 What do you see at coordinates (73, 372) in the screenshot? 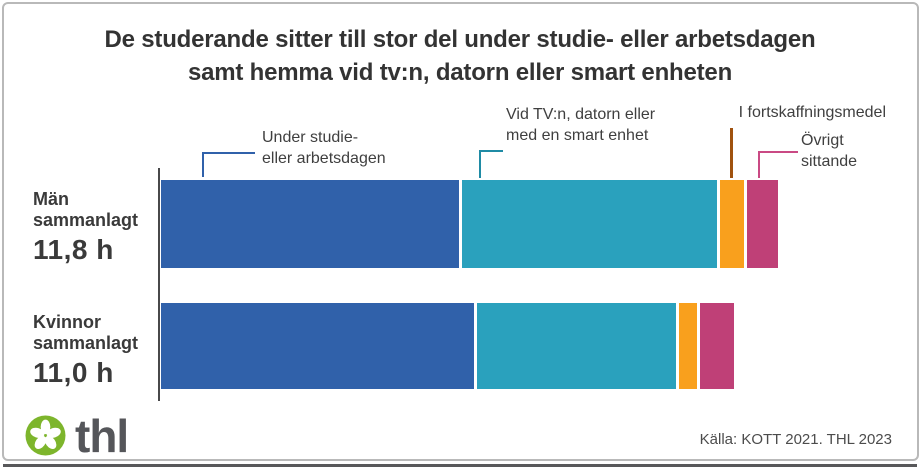
I see `row-total-kvinnor: 11,0 h` at bounding box center [73, 372].